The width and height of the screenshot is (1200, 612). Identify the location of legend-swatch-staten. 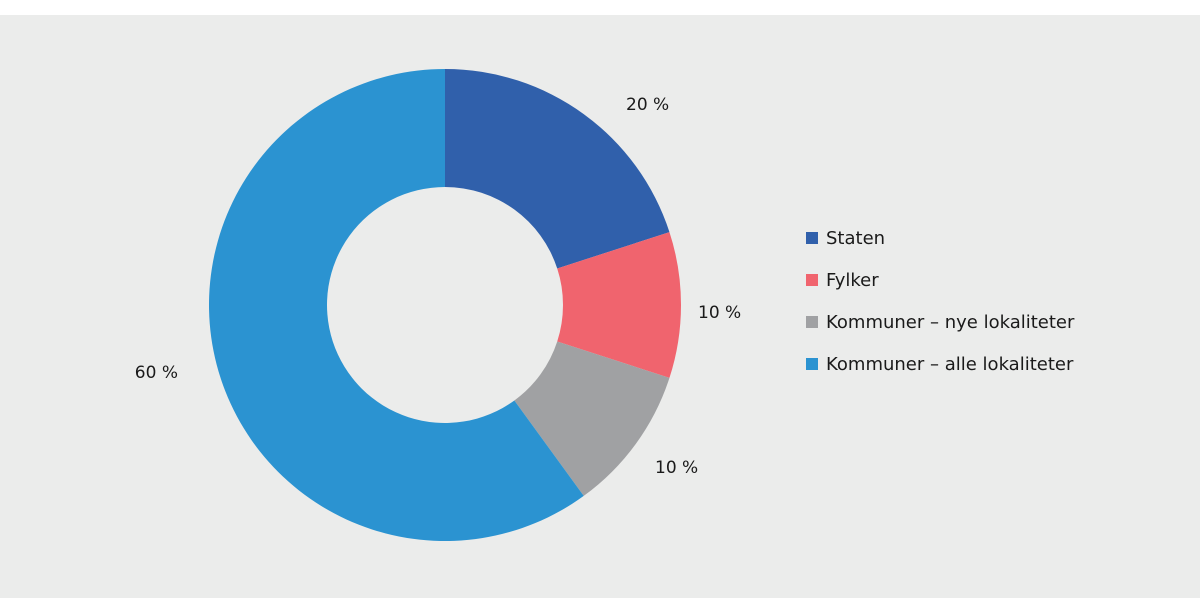
(812, 238).